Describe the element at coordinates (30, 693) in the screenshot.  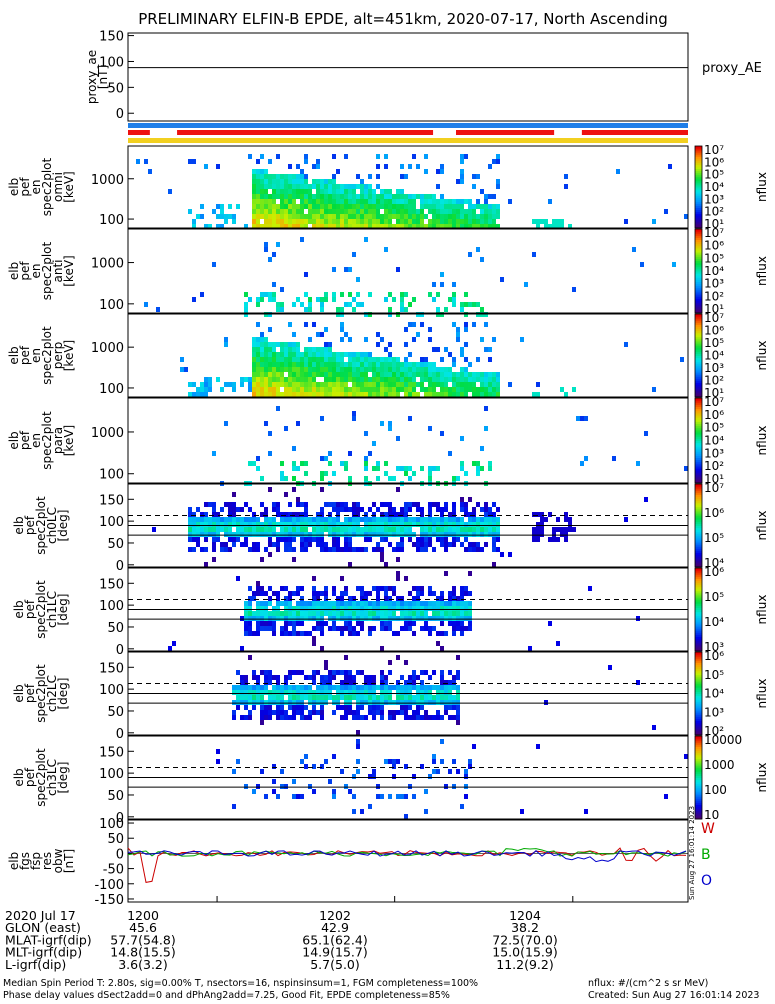
I see `y-axis-label-line: pef` at that location.